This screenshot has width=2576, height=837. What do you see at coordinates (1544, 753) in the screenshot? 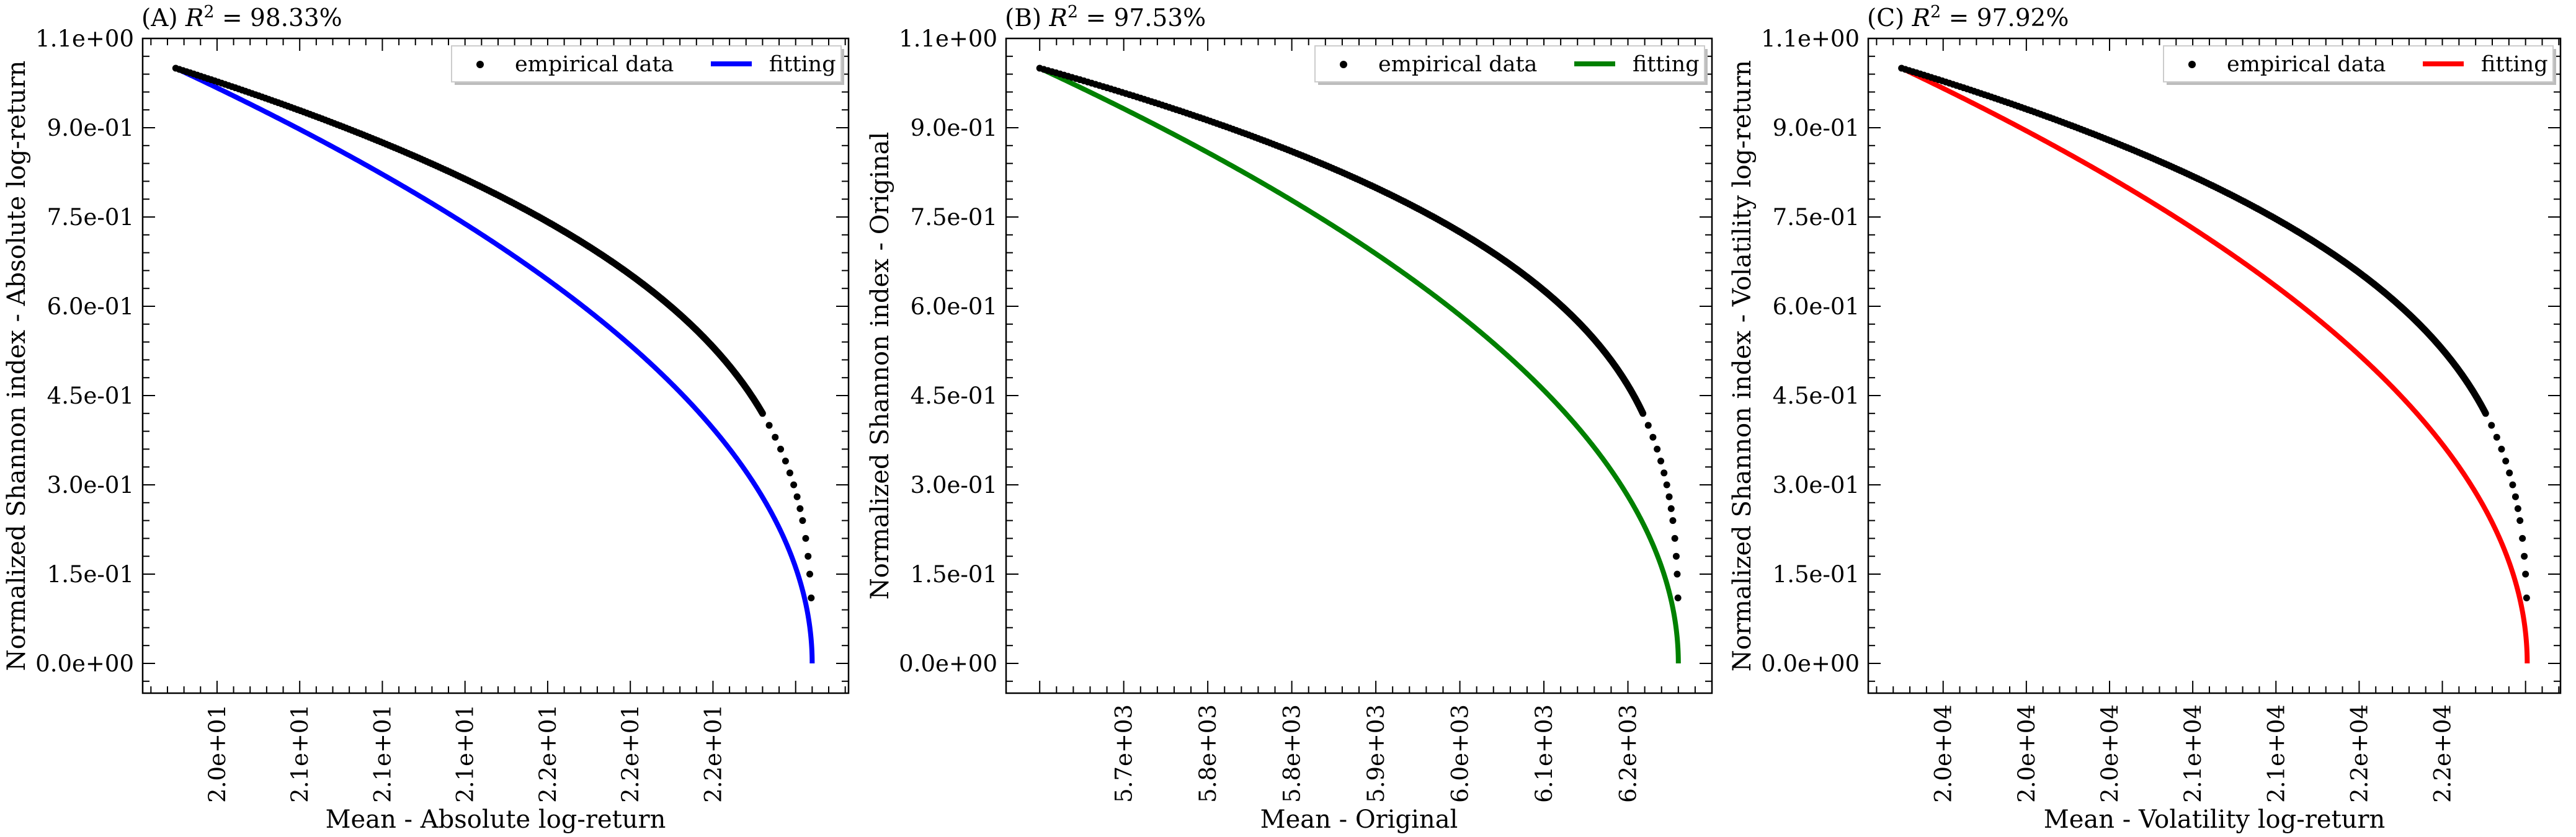
I see `x-tick-label: 6.1e+03` at bounding box center [1544, 753].